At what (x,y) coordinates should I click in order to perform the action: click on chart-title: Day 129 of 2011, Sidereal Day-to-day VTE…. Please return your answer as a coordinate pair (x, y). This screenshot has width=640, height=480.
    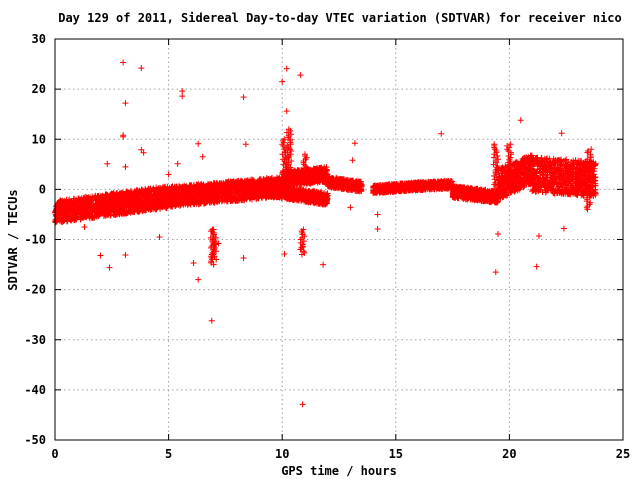
    Looking at the image, I should click on (340, 18).